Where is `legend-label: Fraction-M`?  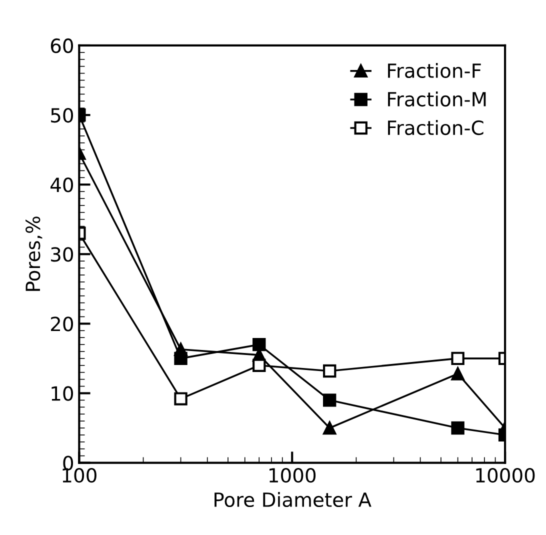
legend-label: Fraction-M is located at coordinates (437, 99).